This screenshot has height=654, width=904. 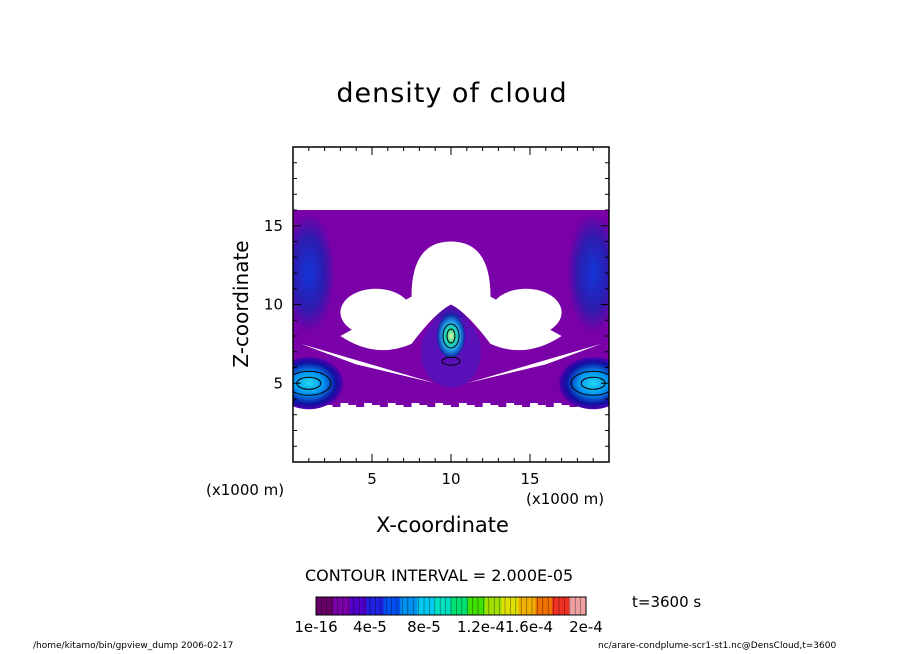 I want to click on x-tick-label: 5, so click(x=372, y=479).